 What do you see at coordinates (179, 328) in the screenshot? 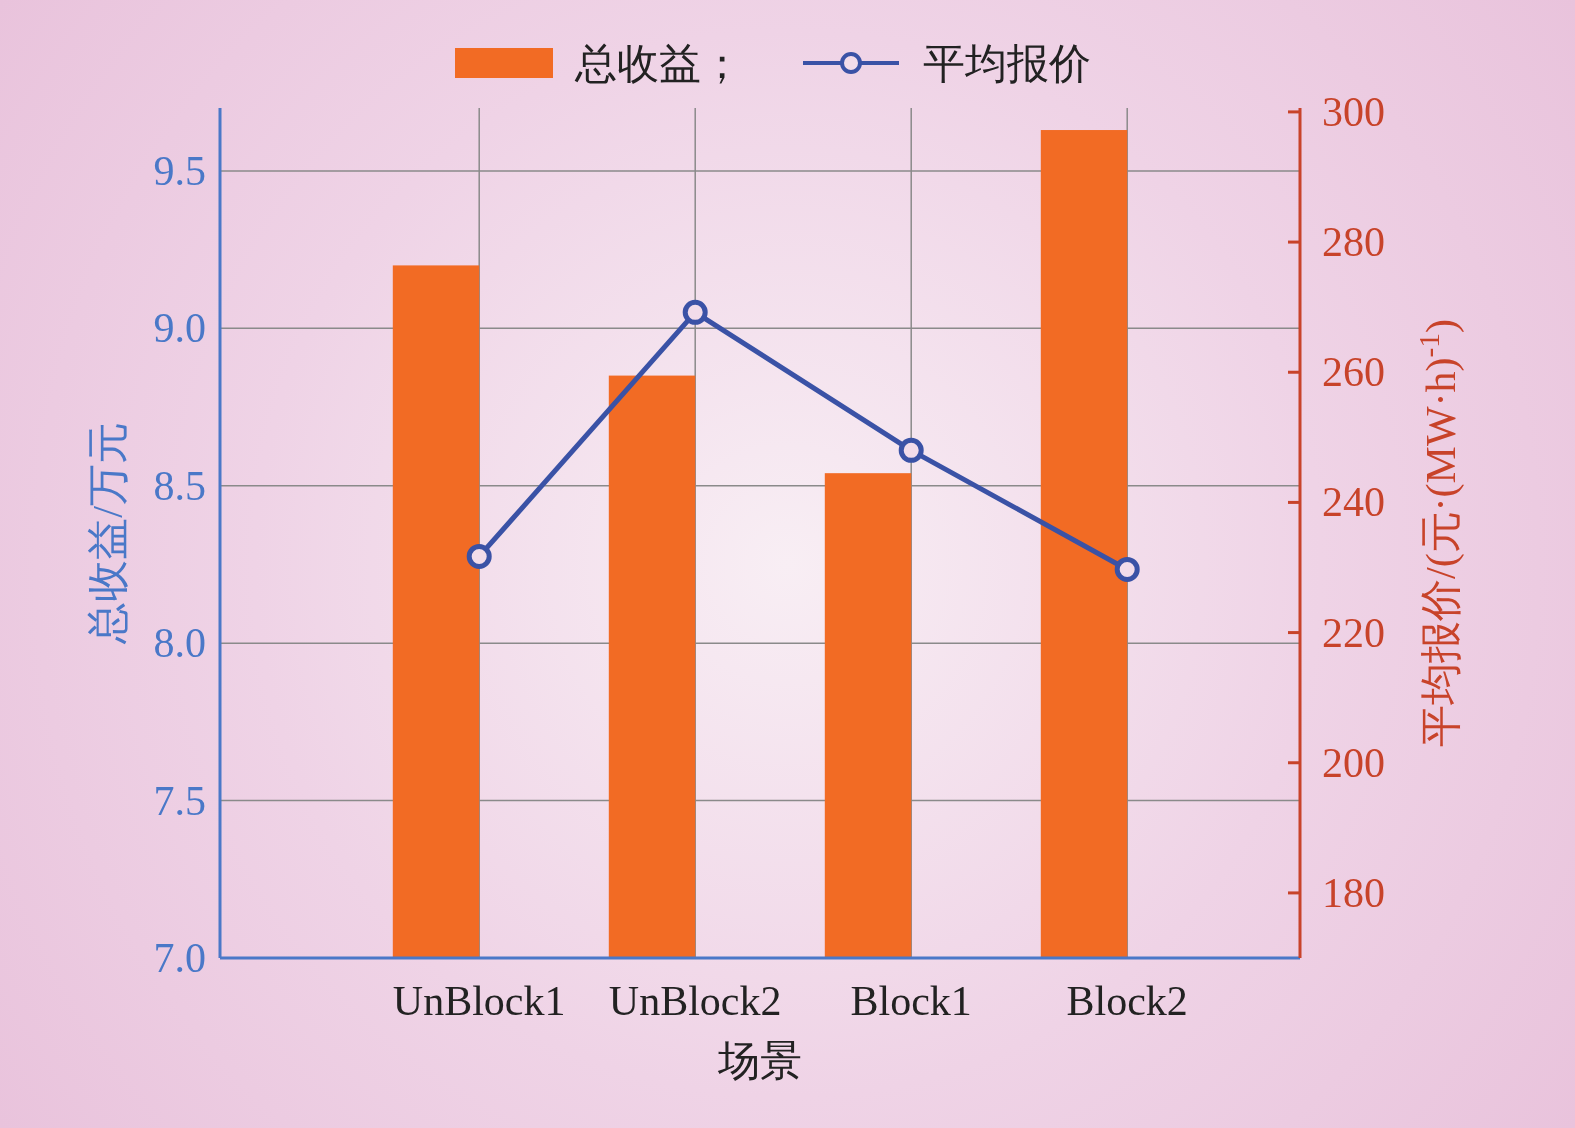
I see `y-tick-label: 9.0` at bounding box center [179, 328].